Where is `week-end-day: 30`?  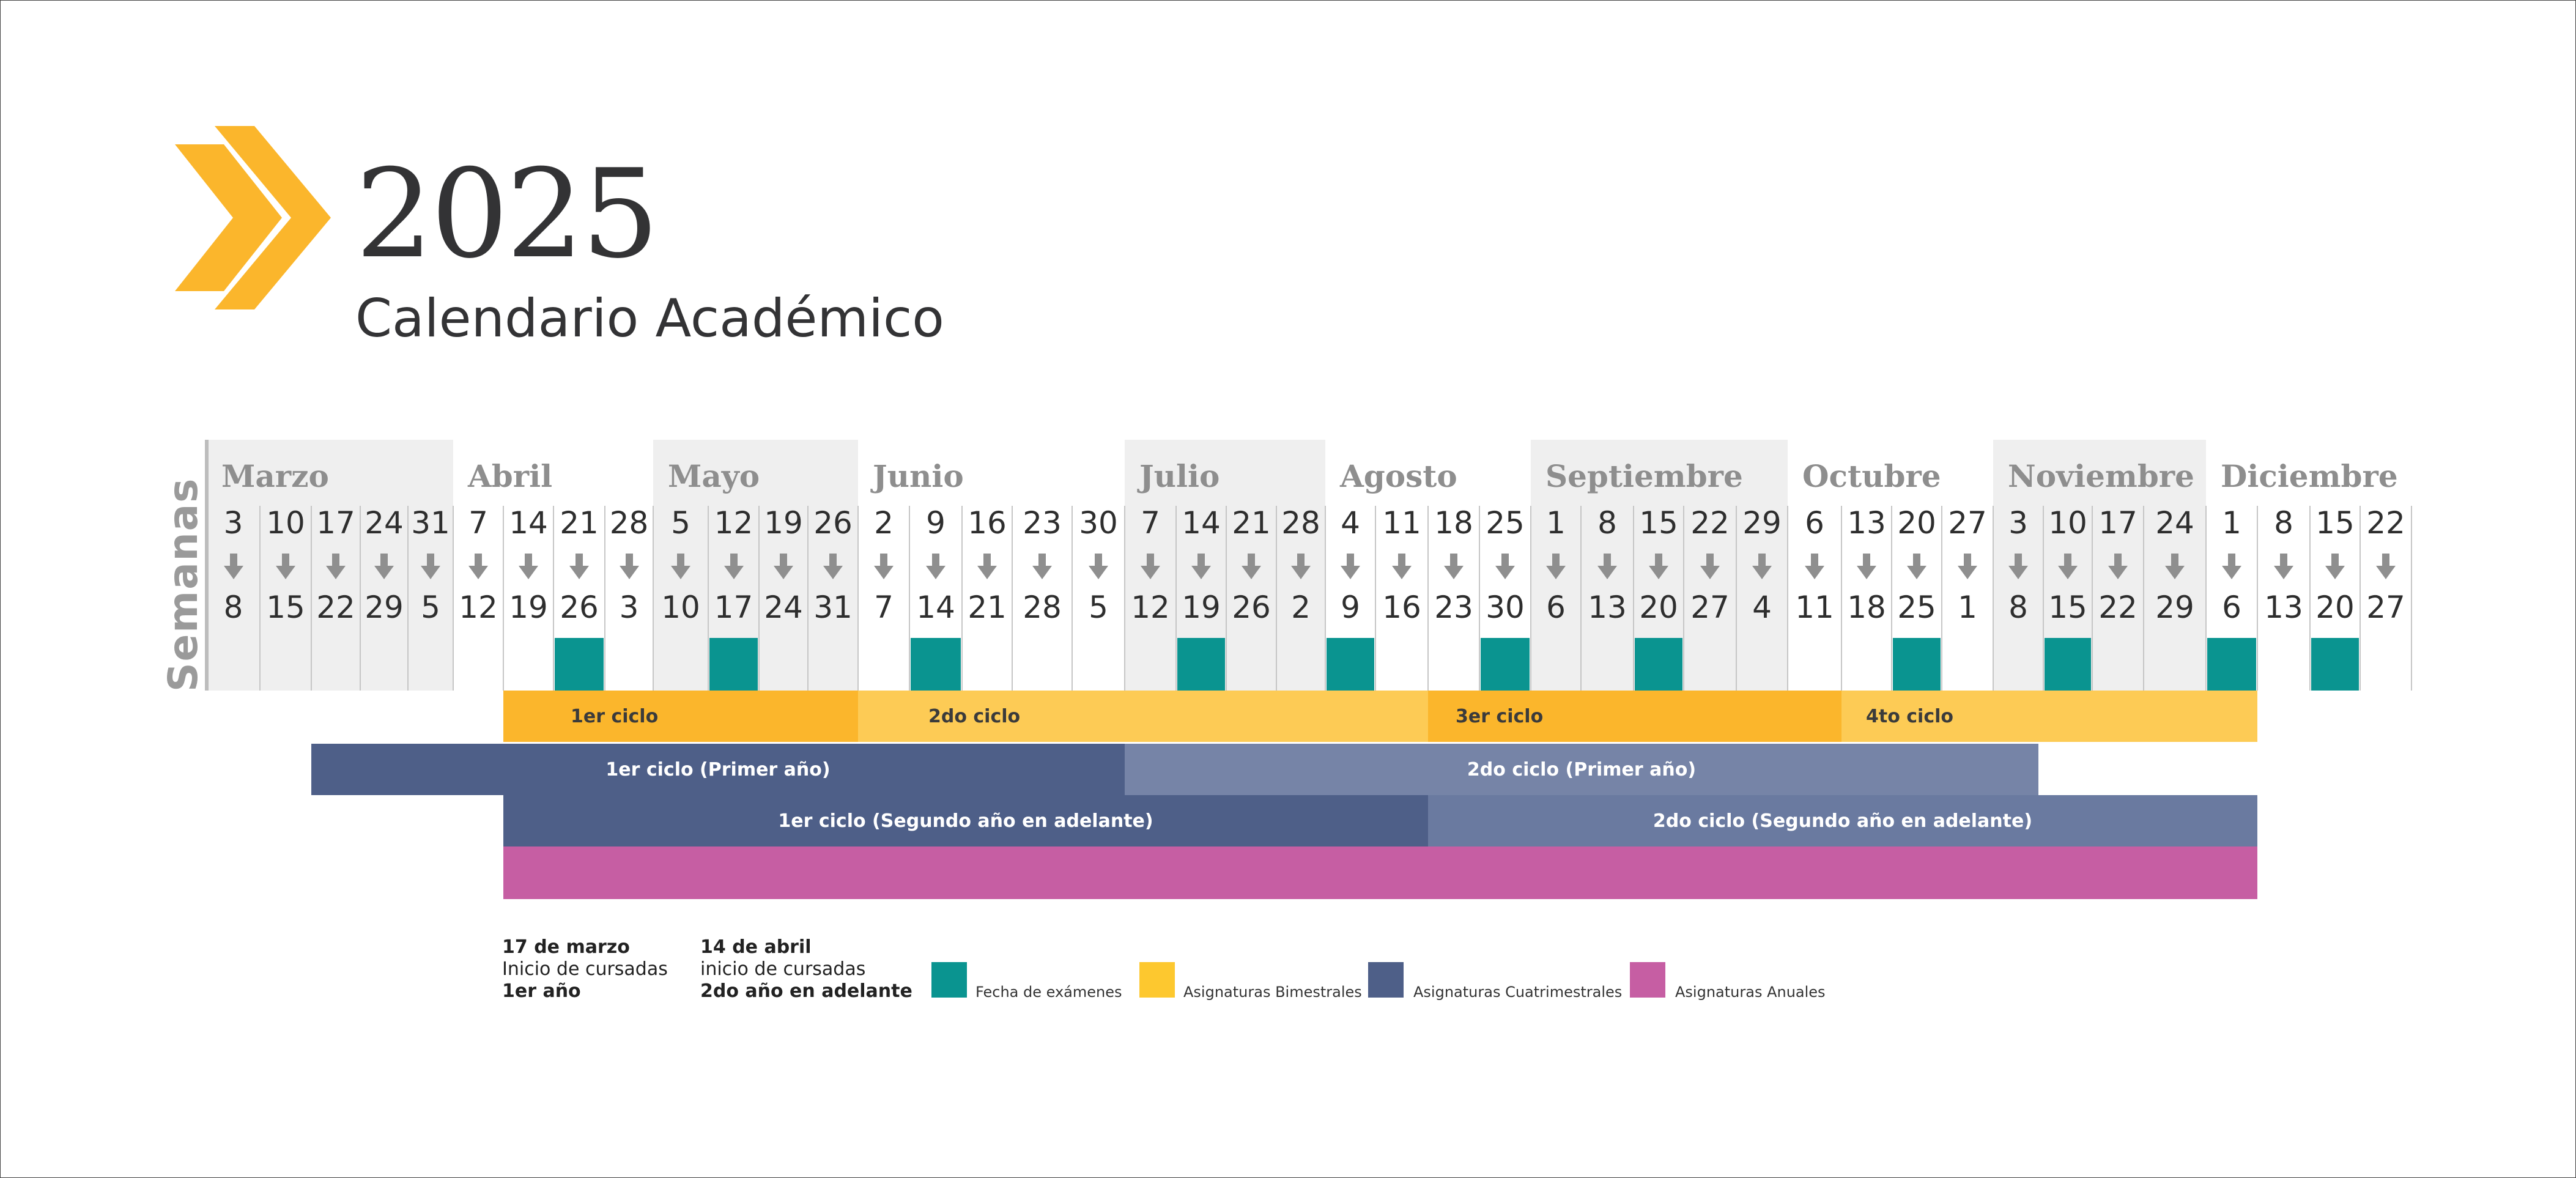 week-end-day: 30 is located at coordinates (1505, 608).